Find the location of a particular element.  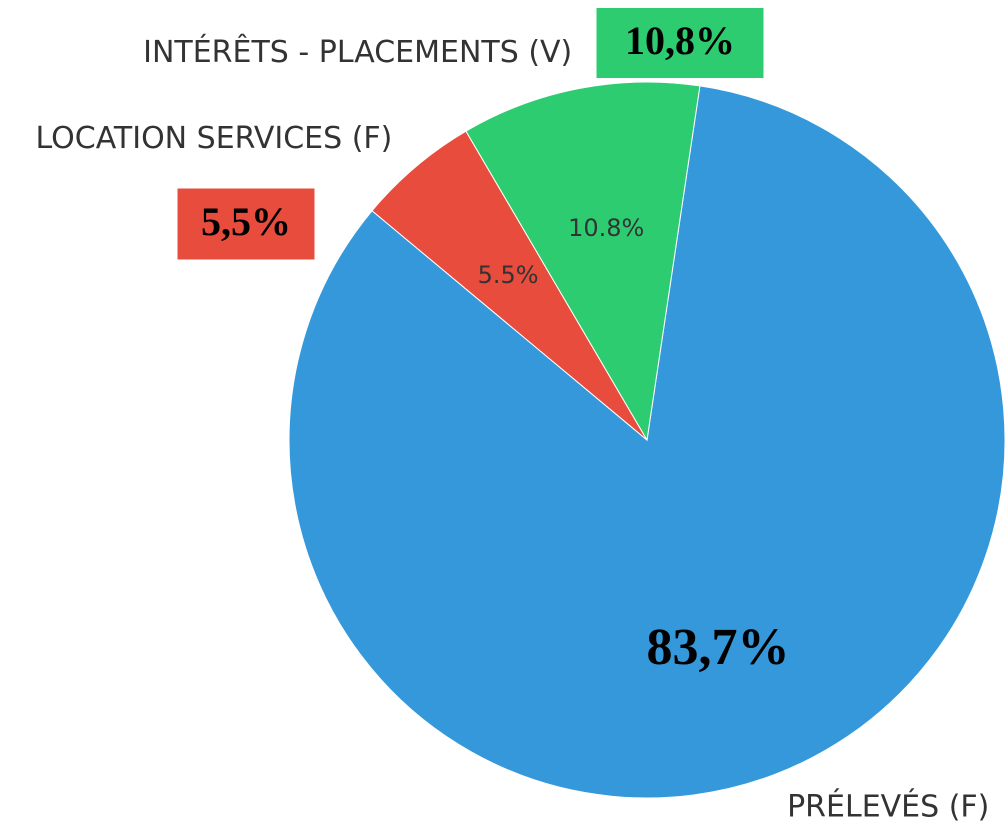

value-label: 10,8% is located at coordinates (680, 40).